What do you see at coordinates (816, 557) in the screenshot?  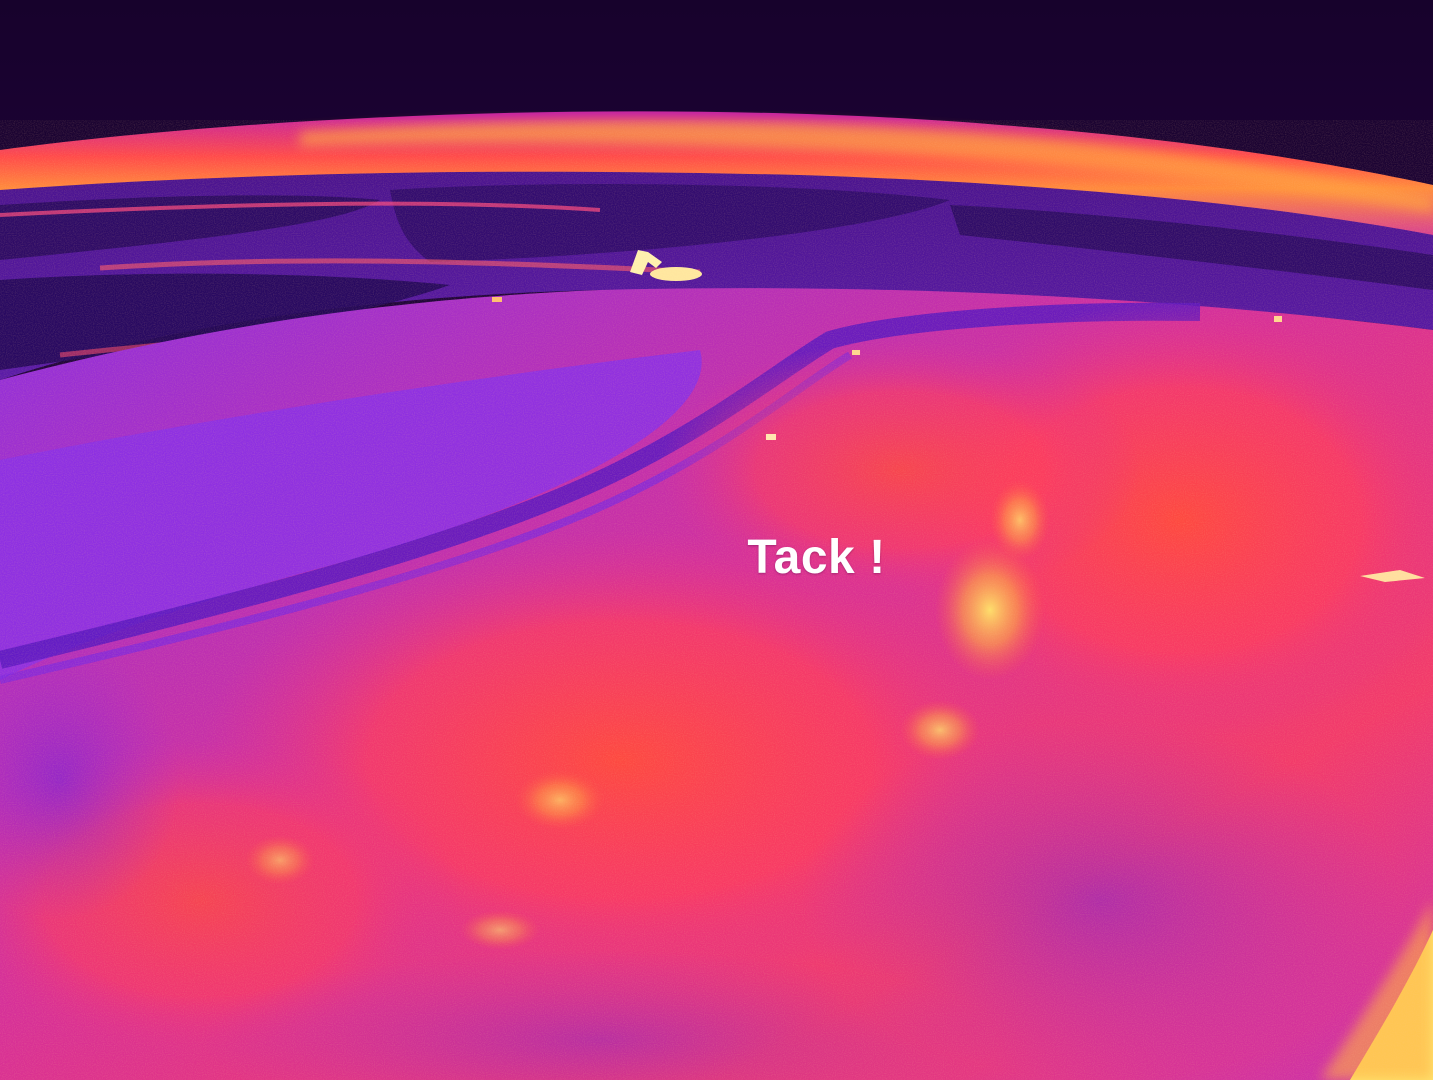 I see `caption-text: Tack !` at bounding box center [816, 557].